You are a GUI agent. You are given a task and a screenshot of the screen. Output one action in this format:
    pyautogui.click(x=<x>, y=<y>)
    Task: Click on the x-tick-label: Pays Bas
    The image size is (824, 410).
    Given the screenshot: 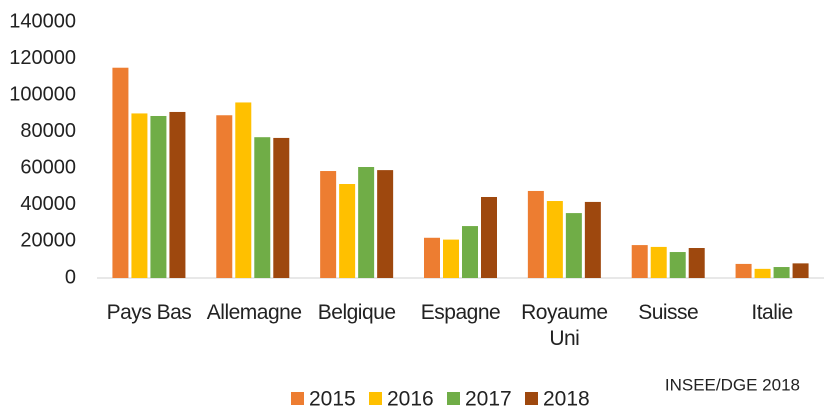 What is the action you would take?
    pyautogui.click(x=149, y=312)
    